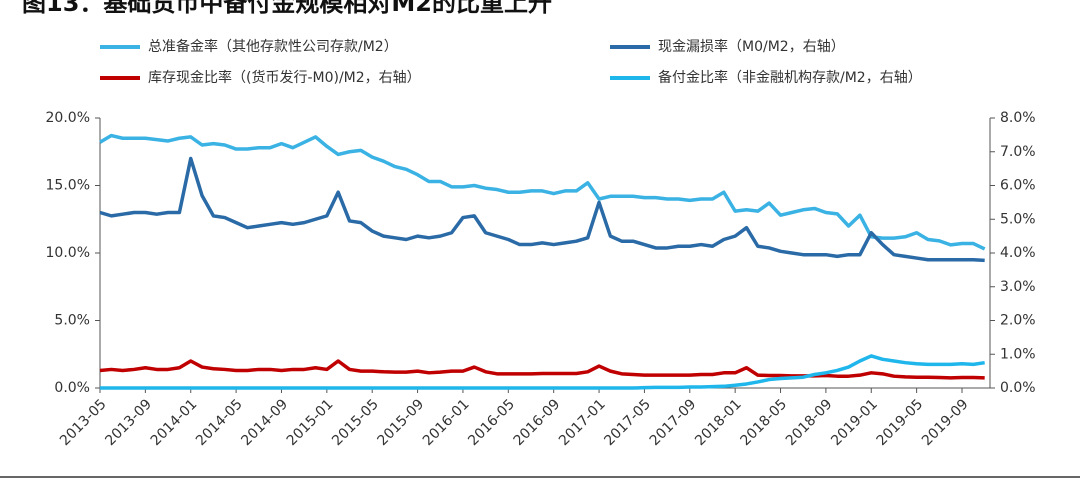  Describe the element at coordinates (1018, 388) in the screenshot. I see `y2-tick-label: 0.0%` at that location.